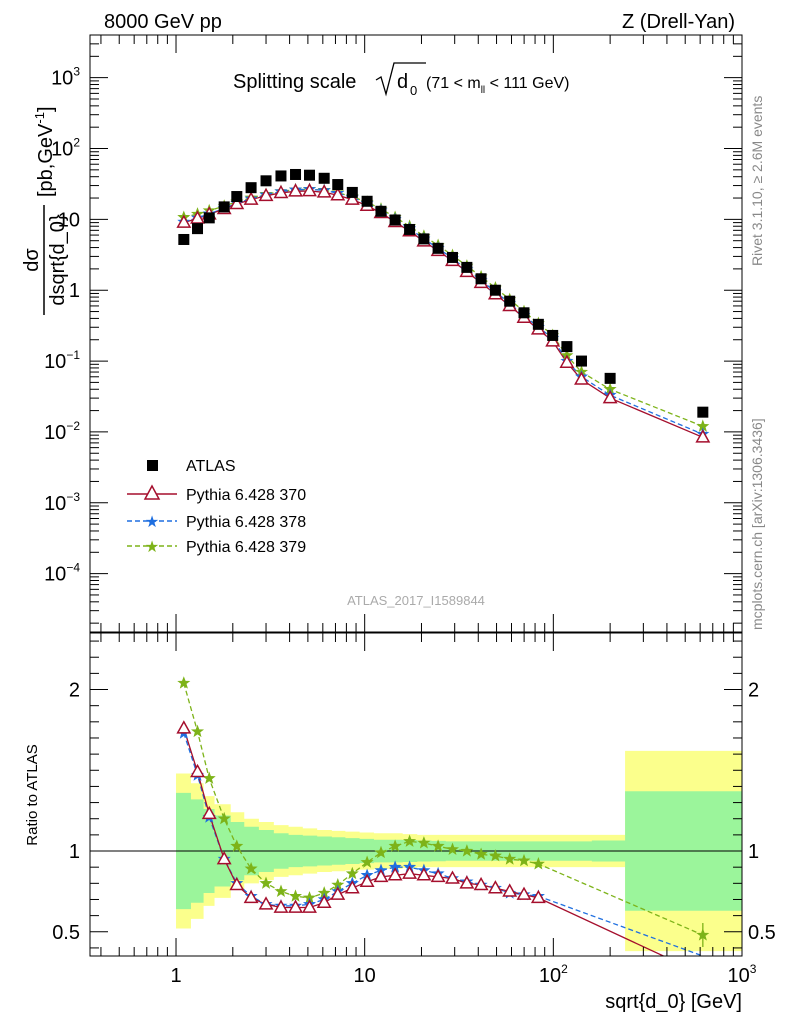  I want to click on title-root-symbol: d, so click(402, 82).